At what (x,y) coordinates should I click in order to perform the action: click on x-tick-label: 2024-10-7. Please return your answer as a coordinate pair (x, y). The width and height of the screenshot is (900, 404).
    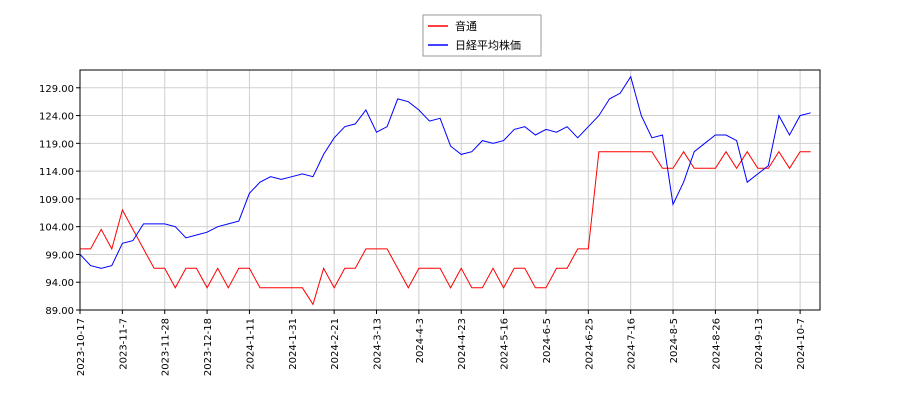
    Looking at the image, I should click on (801, 344).